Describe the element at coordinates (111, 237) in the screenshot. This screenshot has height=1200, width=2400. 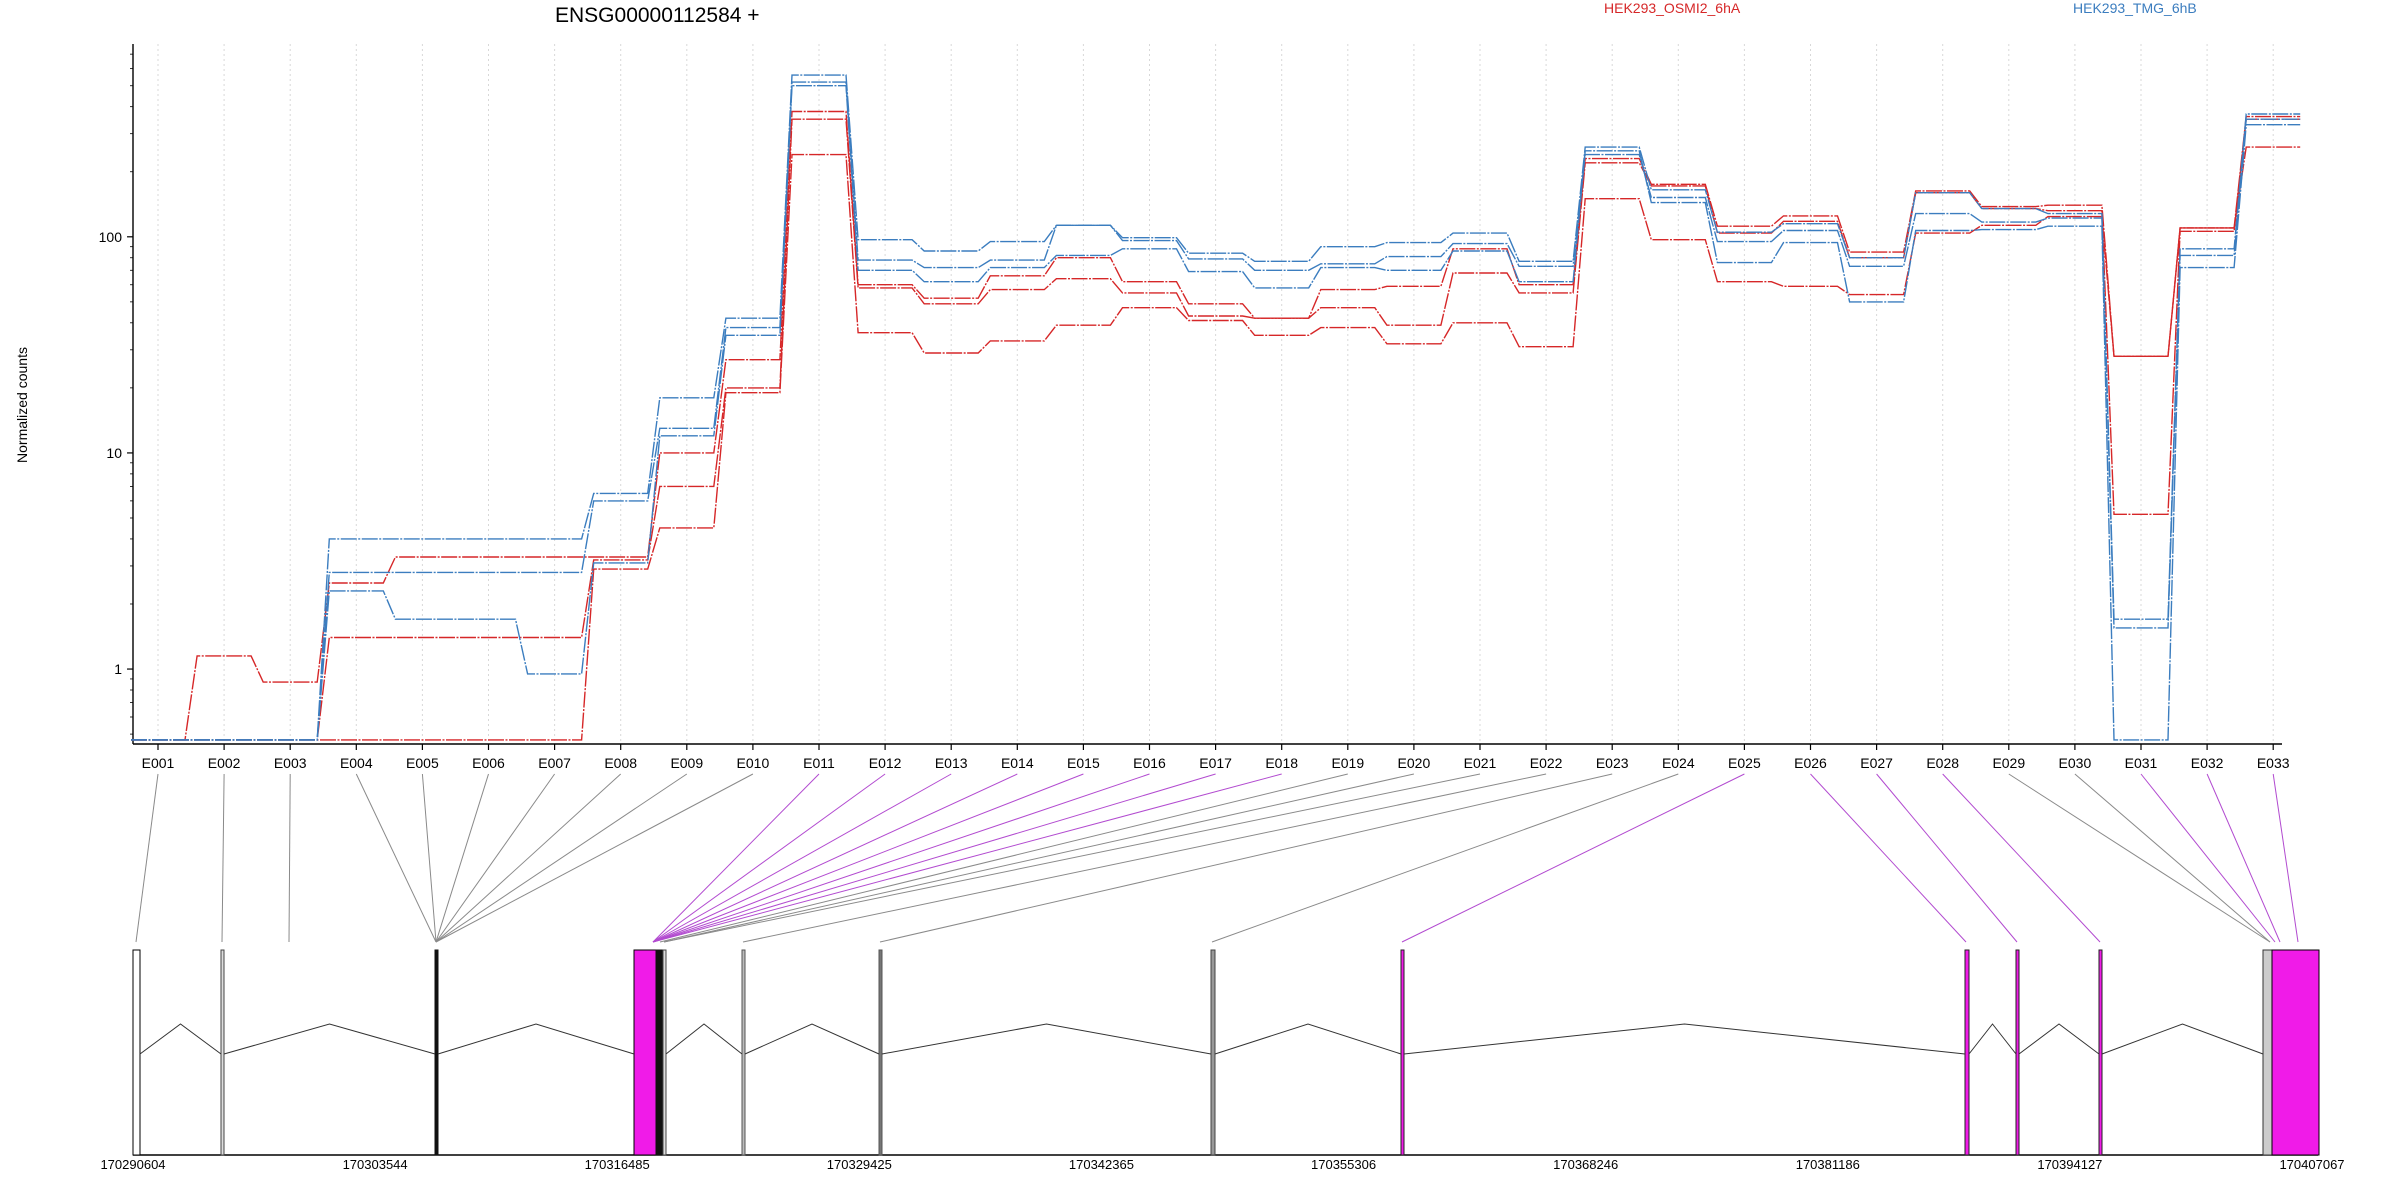
I see `y-tick-label: 100` at that location.